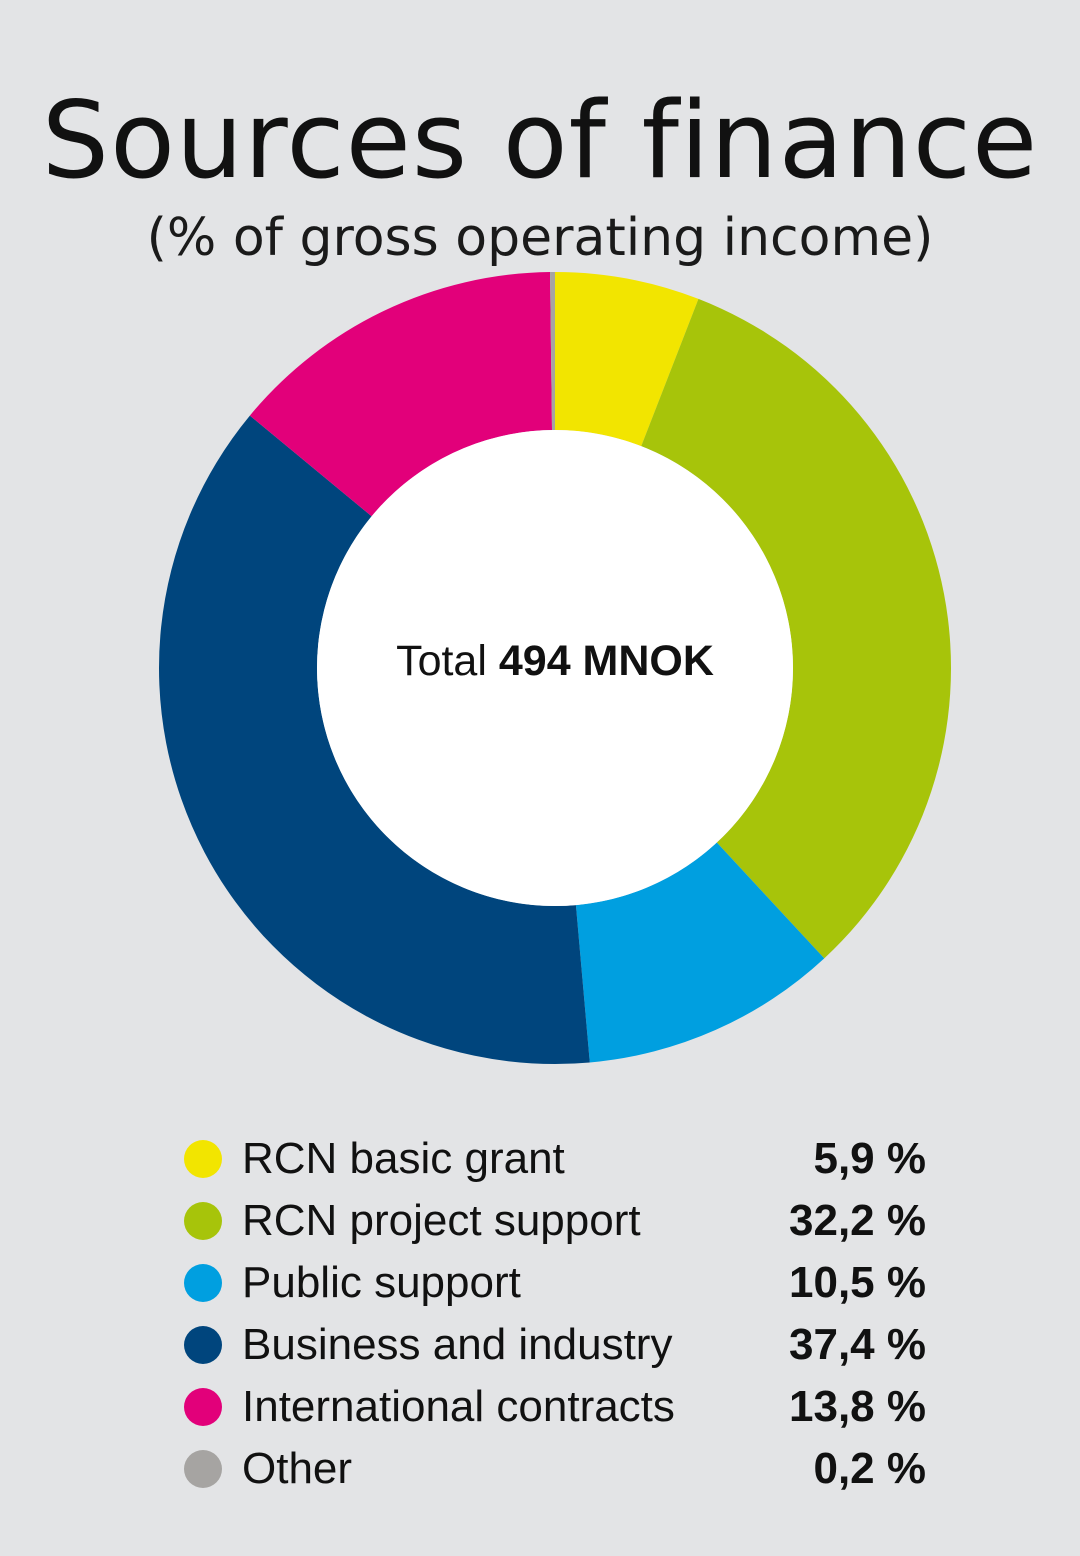 The image size is (1080, 1556). Describe the element at coordinates (540, 140) in the screenshot. I see `chart-title: Sources of finance` at that location.